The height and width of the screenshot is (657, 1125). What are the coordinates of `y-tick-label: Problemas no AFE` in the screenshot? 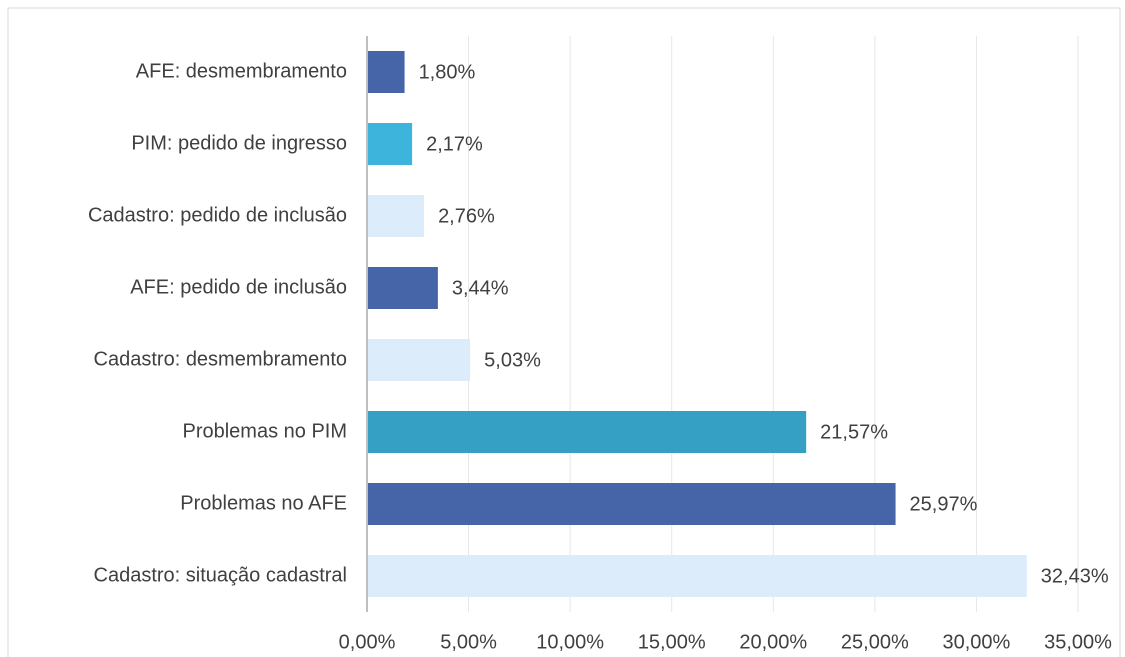 It's located at (263, 503).